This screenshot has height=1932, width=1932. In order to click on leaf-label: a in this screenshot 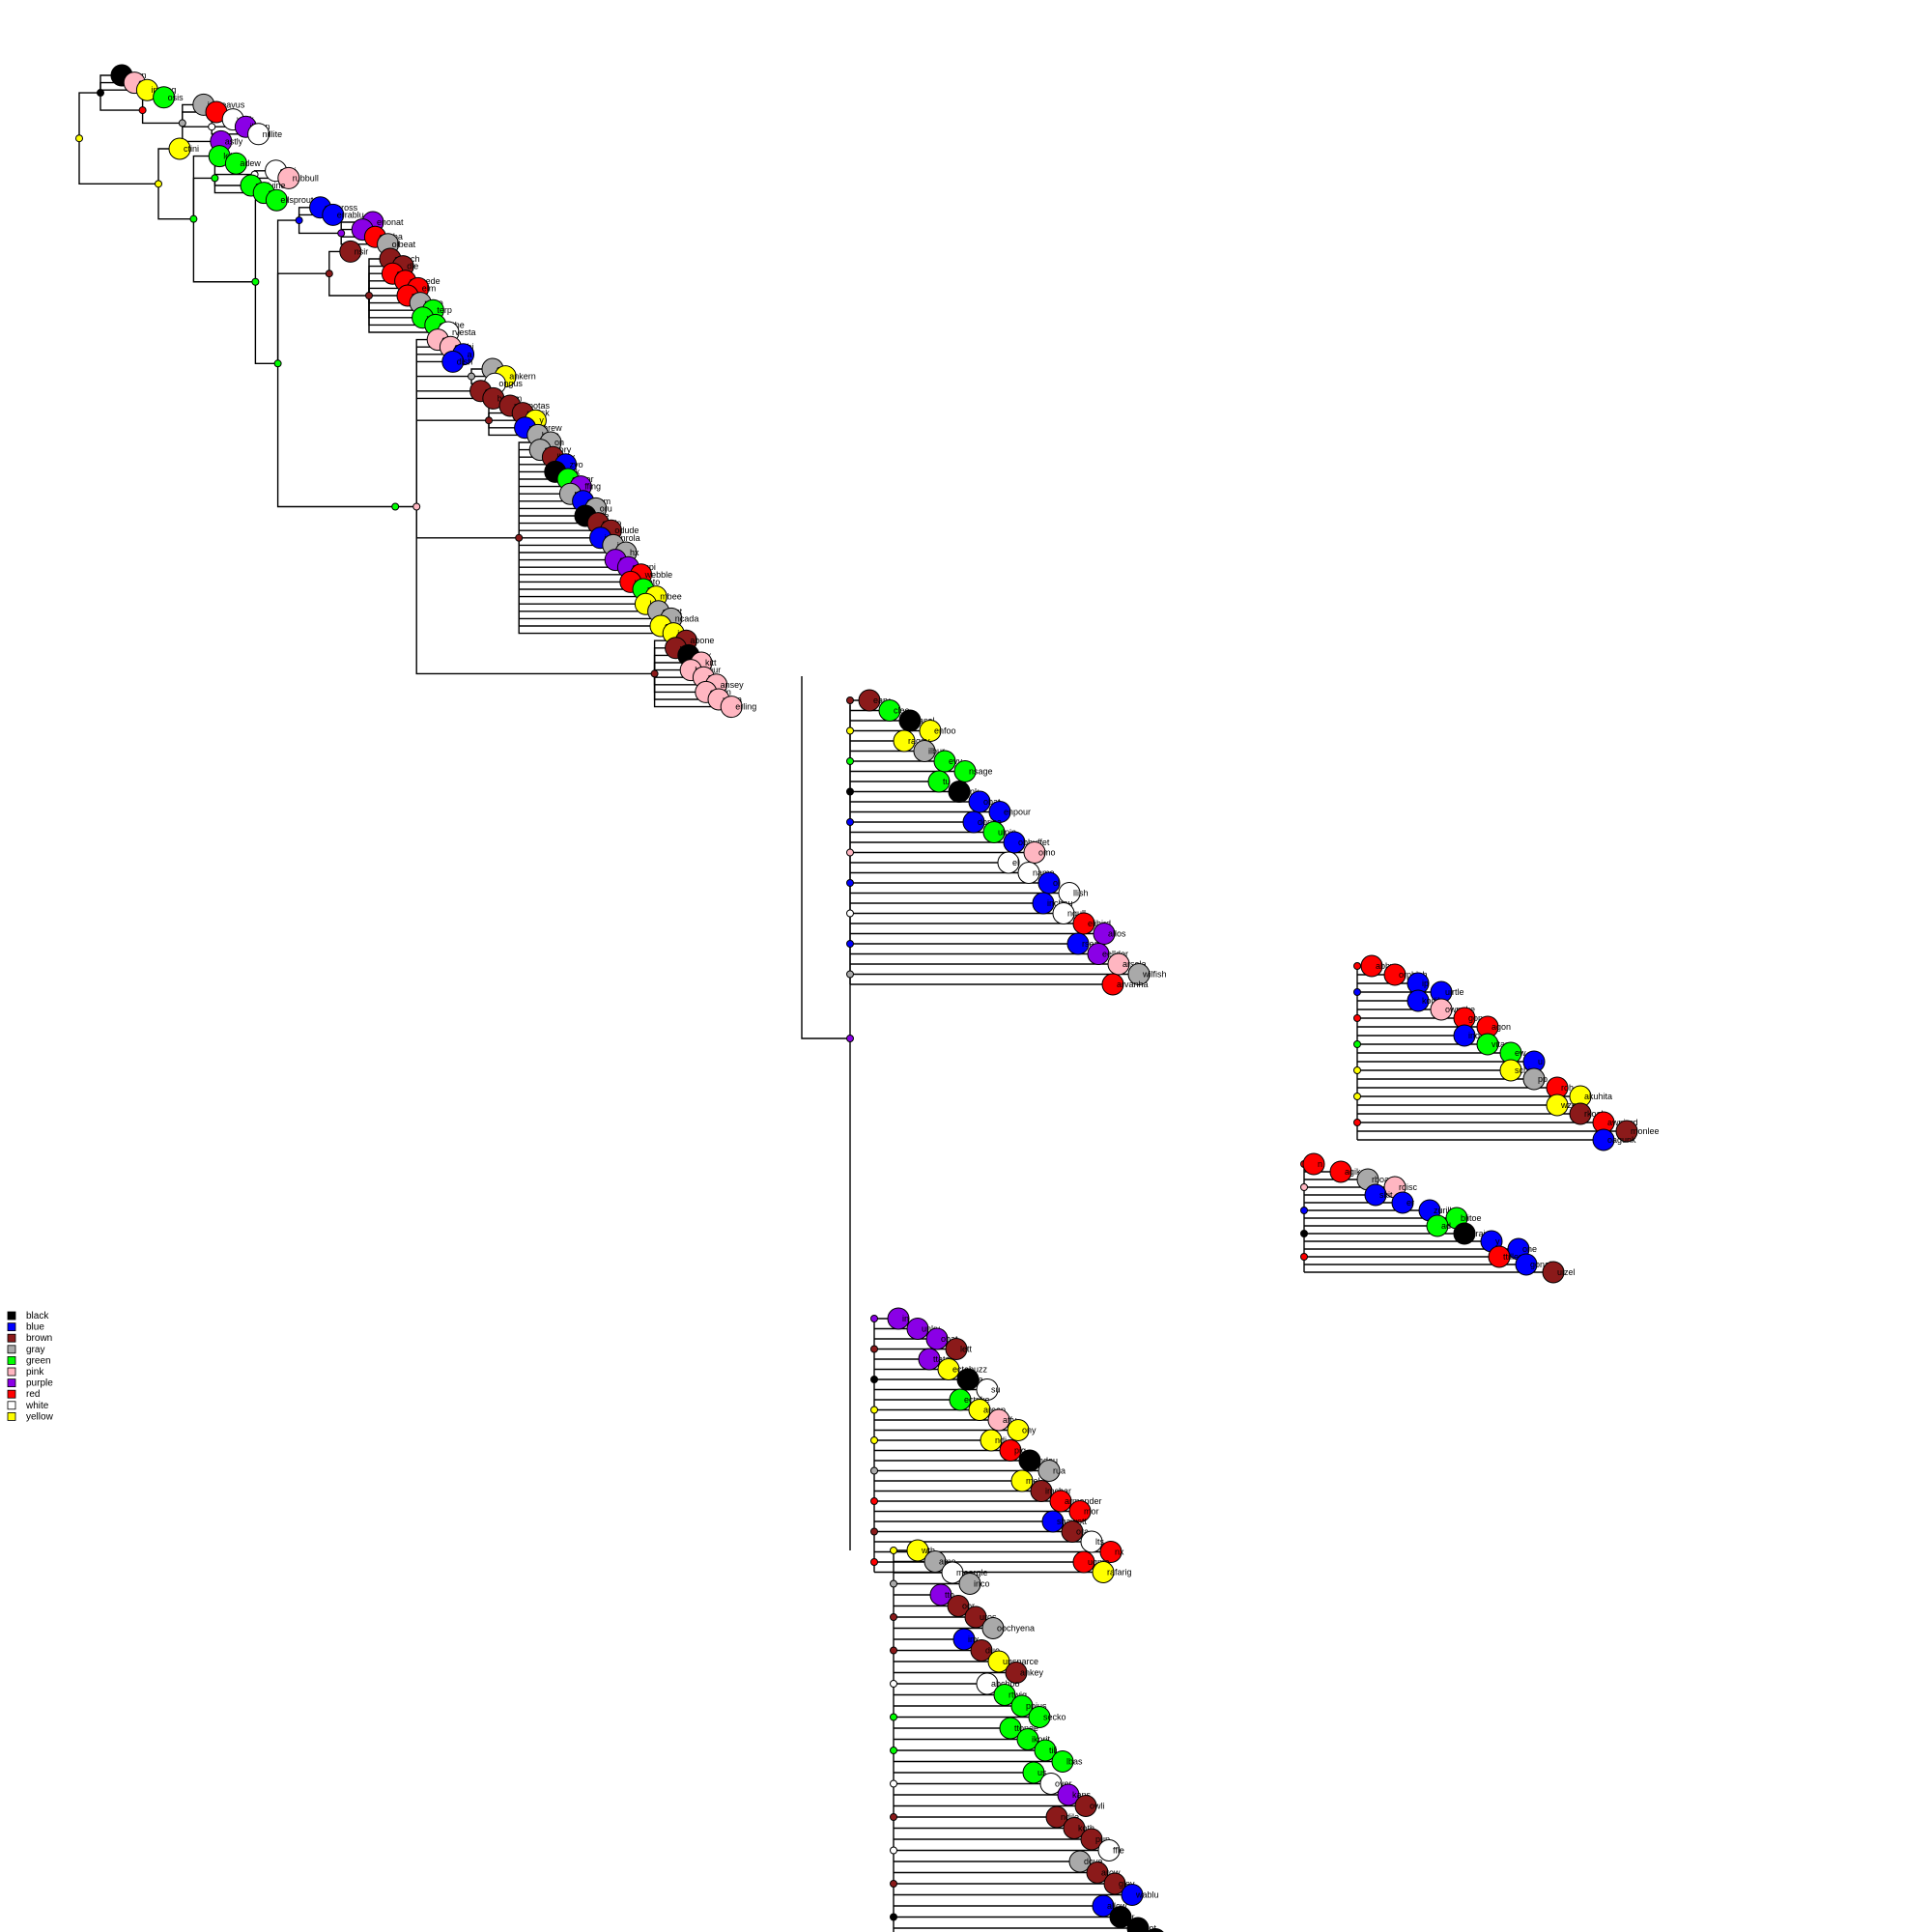, I will do `click(470, 354)`.